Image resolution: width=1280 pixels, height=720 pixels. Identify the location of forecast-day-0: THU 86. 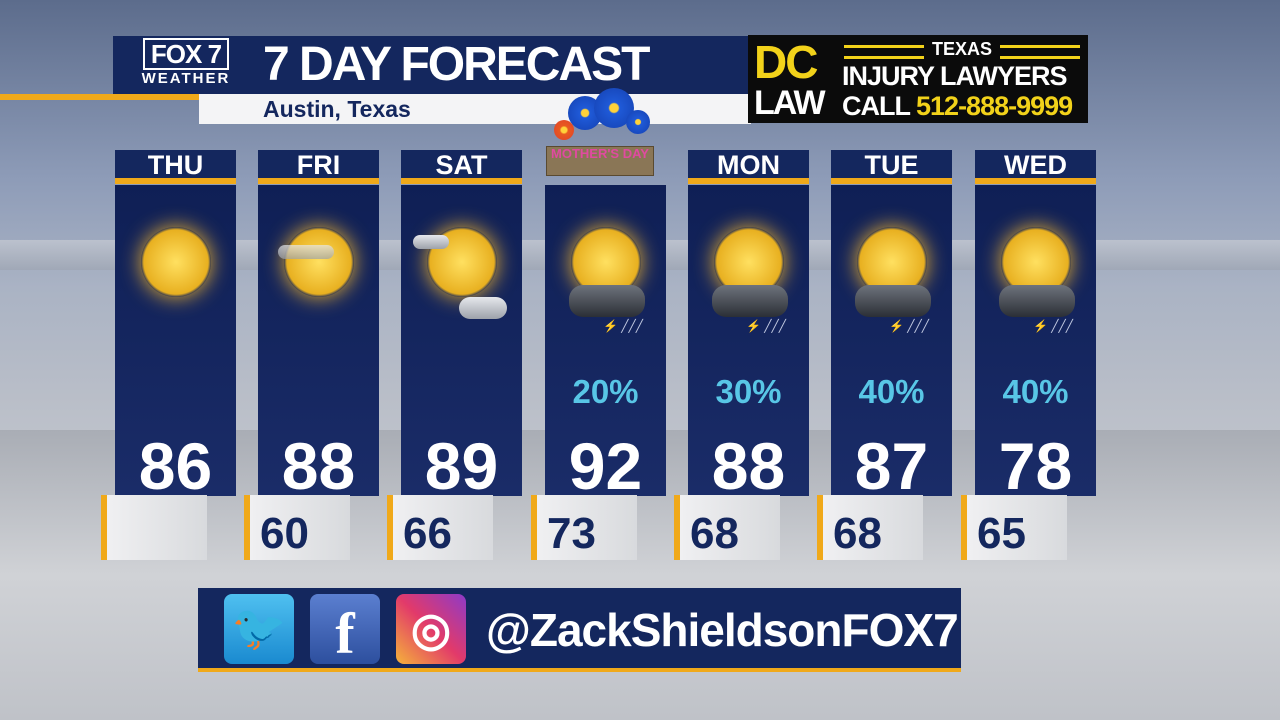
(175, 326).